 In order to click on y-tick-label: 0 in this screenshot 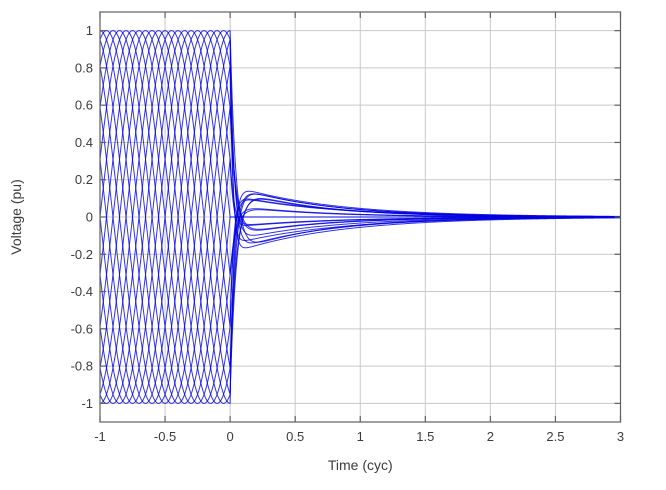, I will do `click(89, 217)`.